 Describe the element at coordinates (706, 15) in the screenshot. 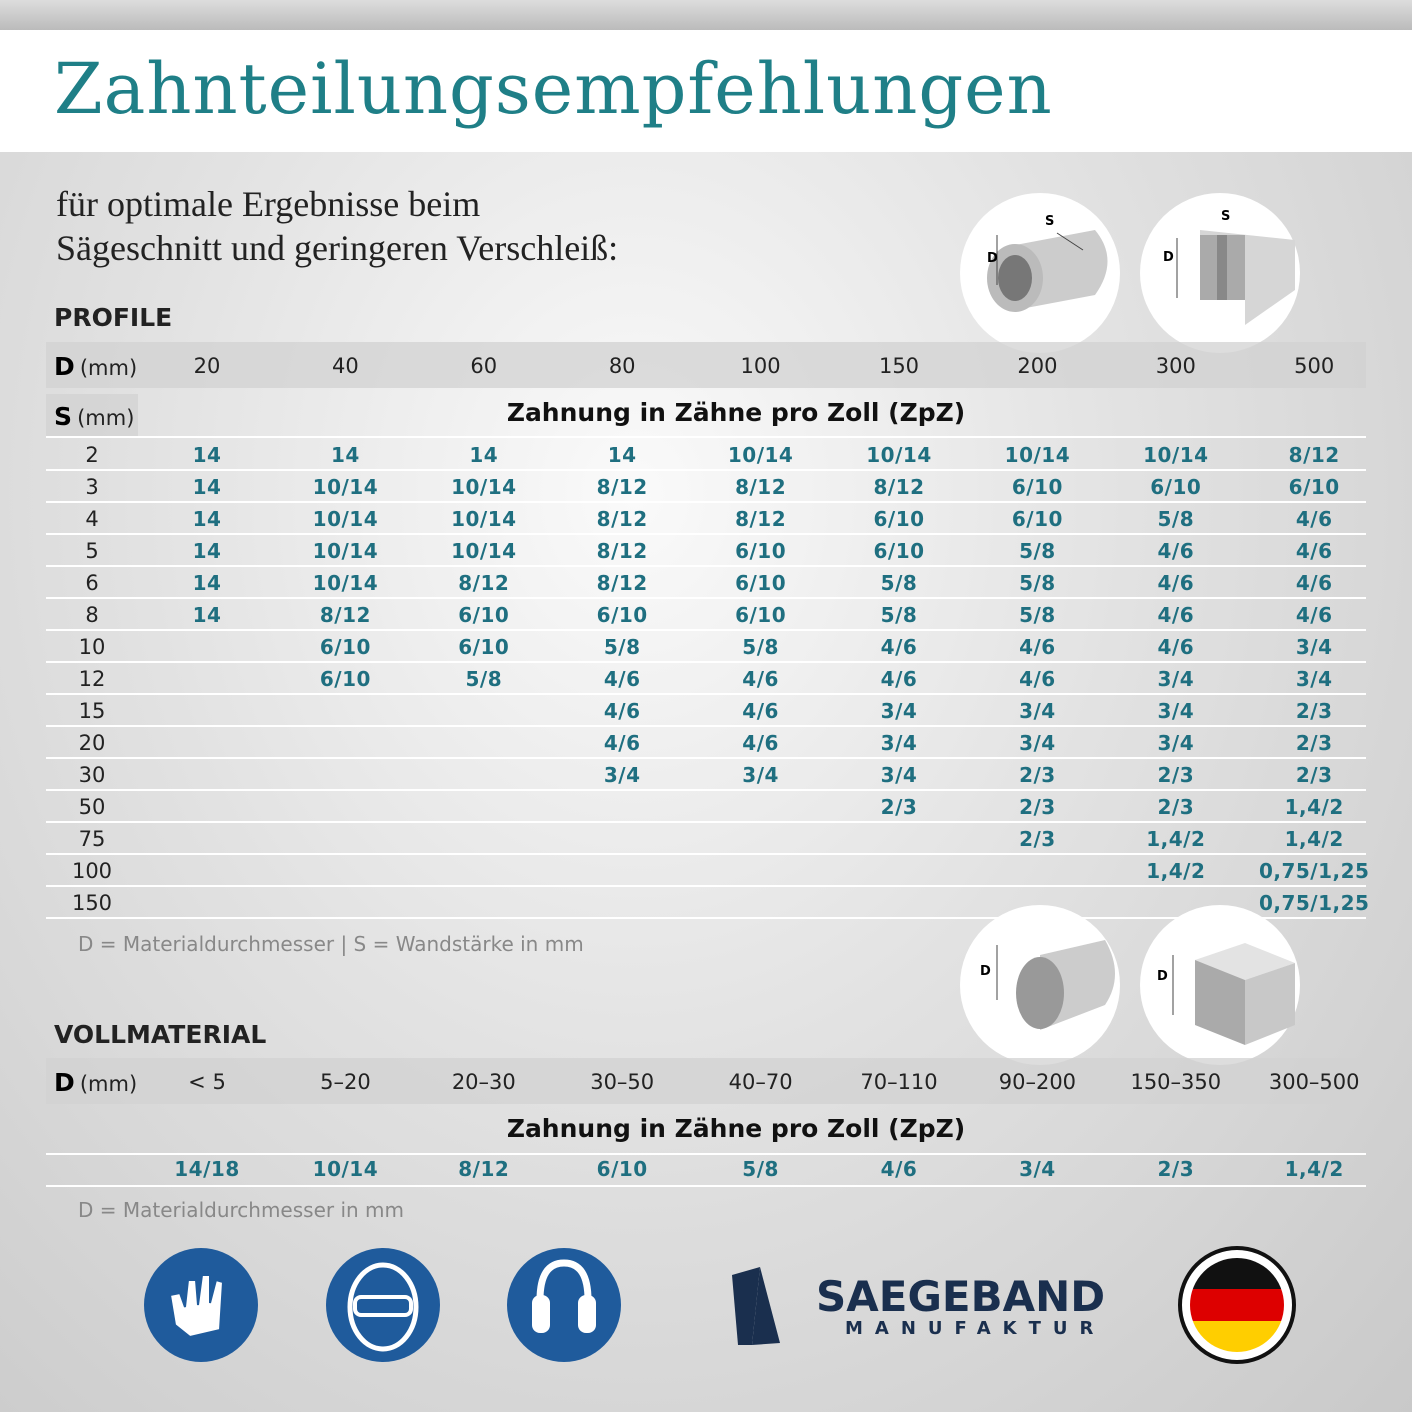

I see `top-strip` at that location.